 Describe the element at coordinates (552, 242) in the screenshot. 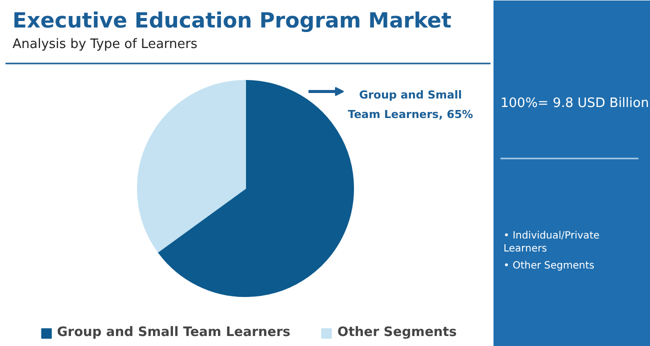

I see `text: • Individual/Private Learners` at that location.